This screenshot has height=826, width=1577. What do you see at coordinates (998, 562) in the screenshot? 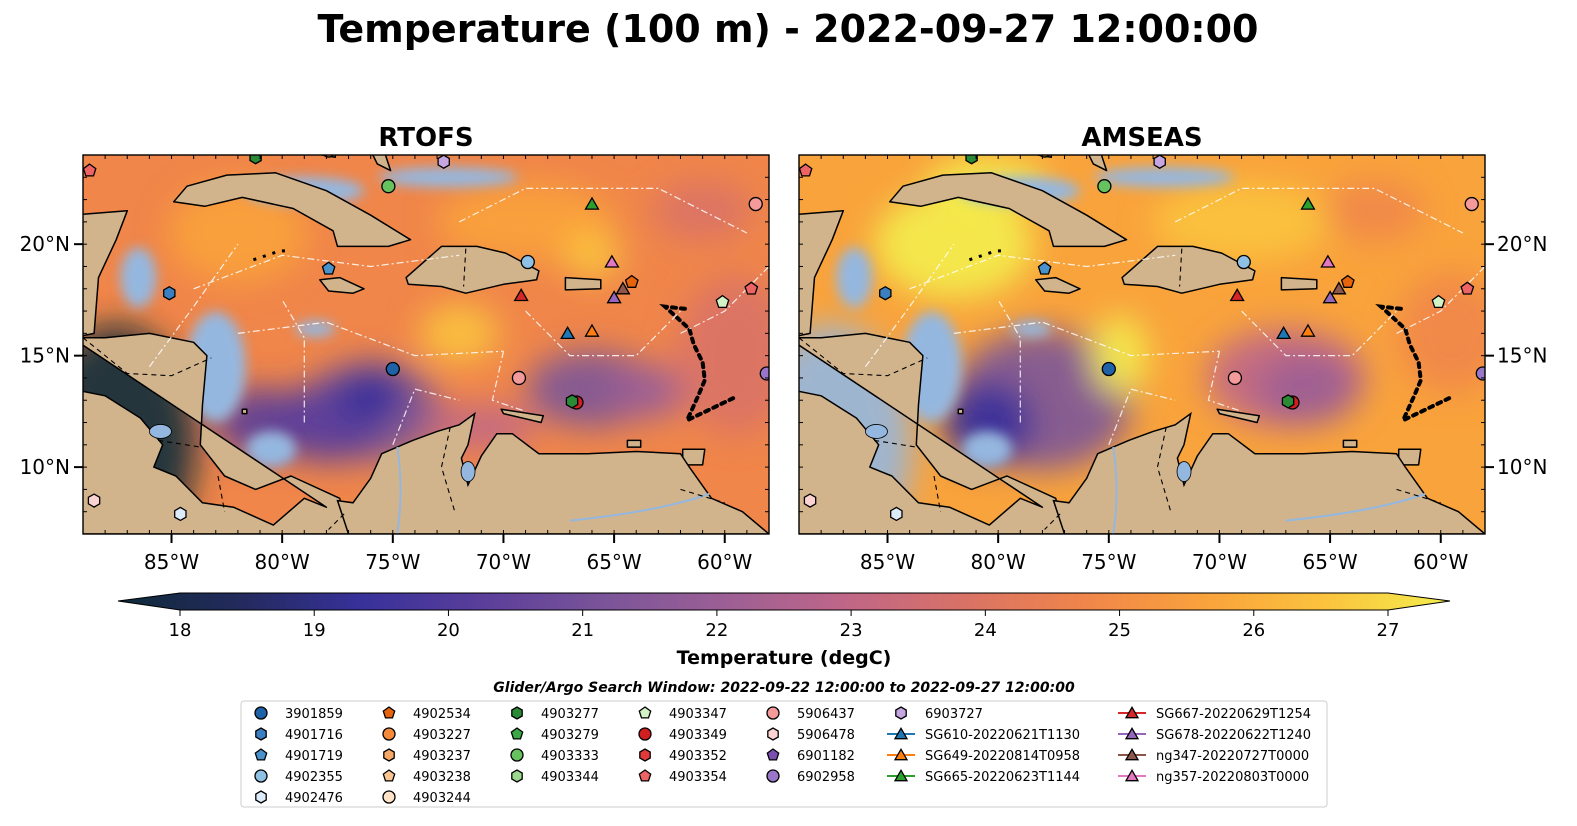
I see `lon-tick-label: 80°W` at bounding box center [998, 562].